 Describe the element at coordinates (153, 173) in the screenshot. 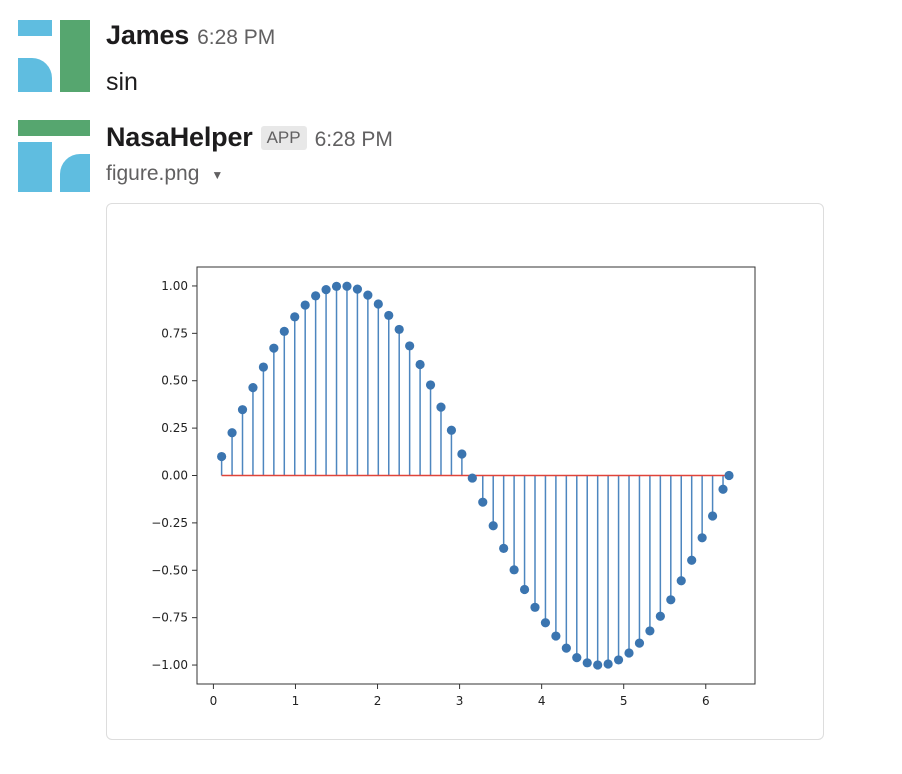

I see `file-name: figure.png` at that location.